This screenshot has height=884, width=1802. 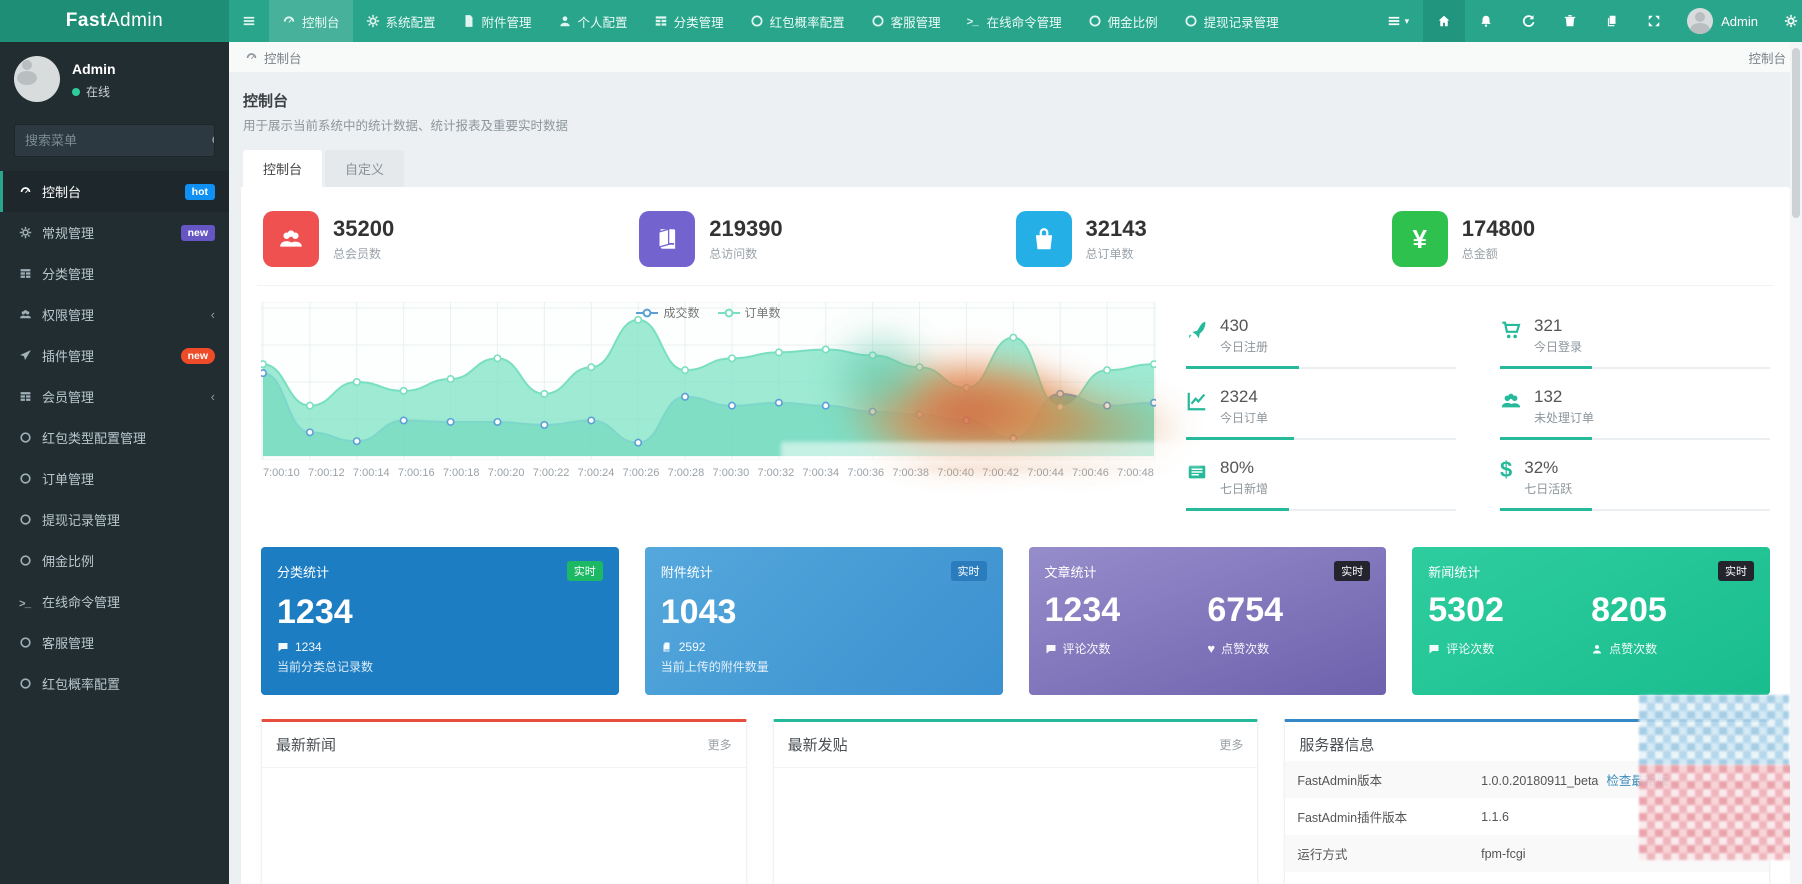 What do you see at coordinates (668, 312) in the screenshot?
I see `legend-item-deals: 成交数` at bounding box center [668, 312].